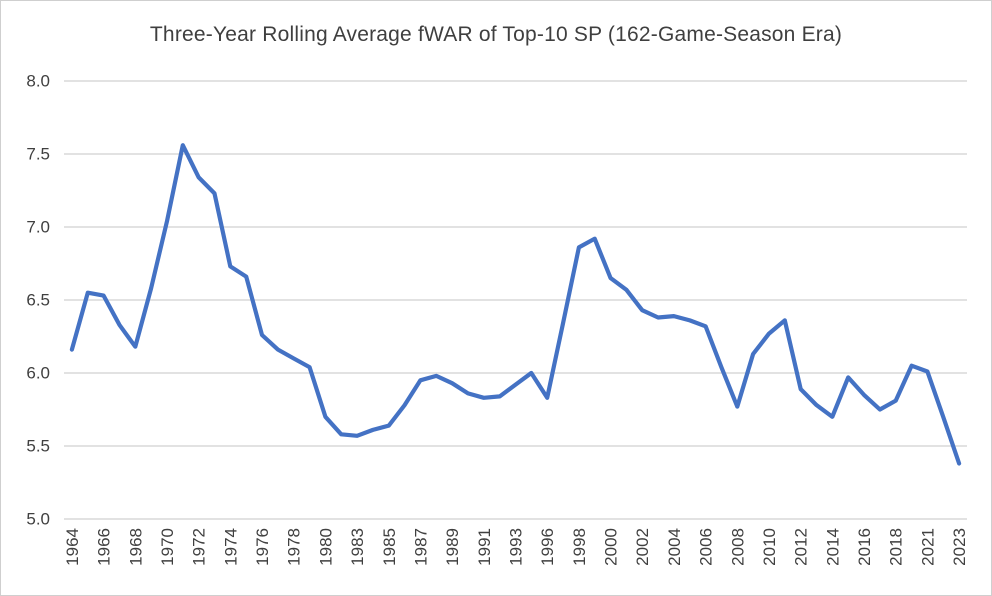 The image size is (992, 596). What do you see at coordinates (38, 227) in the screenshot?
I see `y-tick-label: 7.0` at bounding box center [38, 227].